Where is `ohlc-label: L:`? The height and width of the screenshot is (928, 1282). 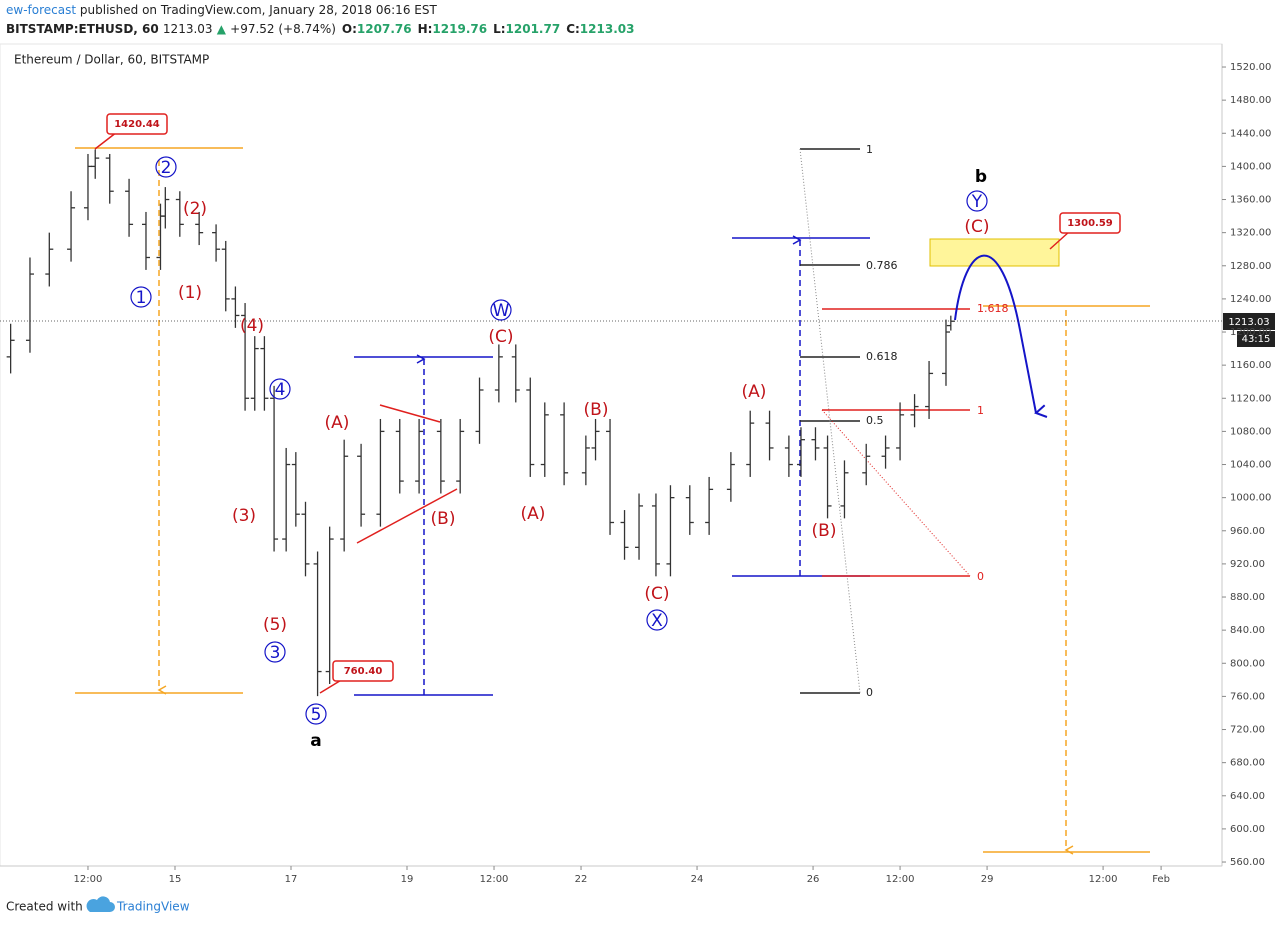 ohlc-label: L: is located at coordinates (499, 29).